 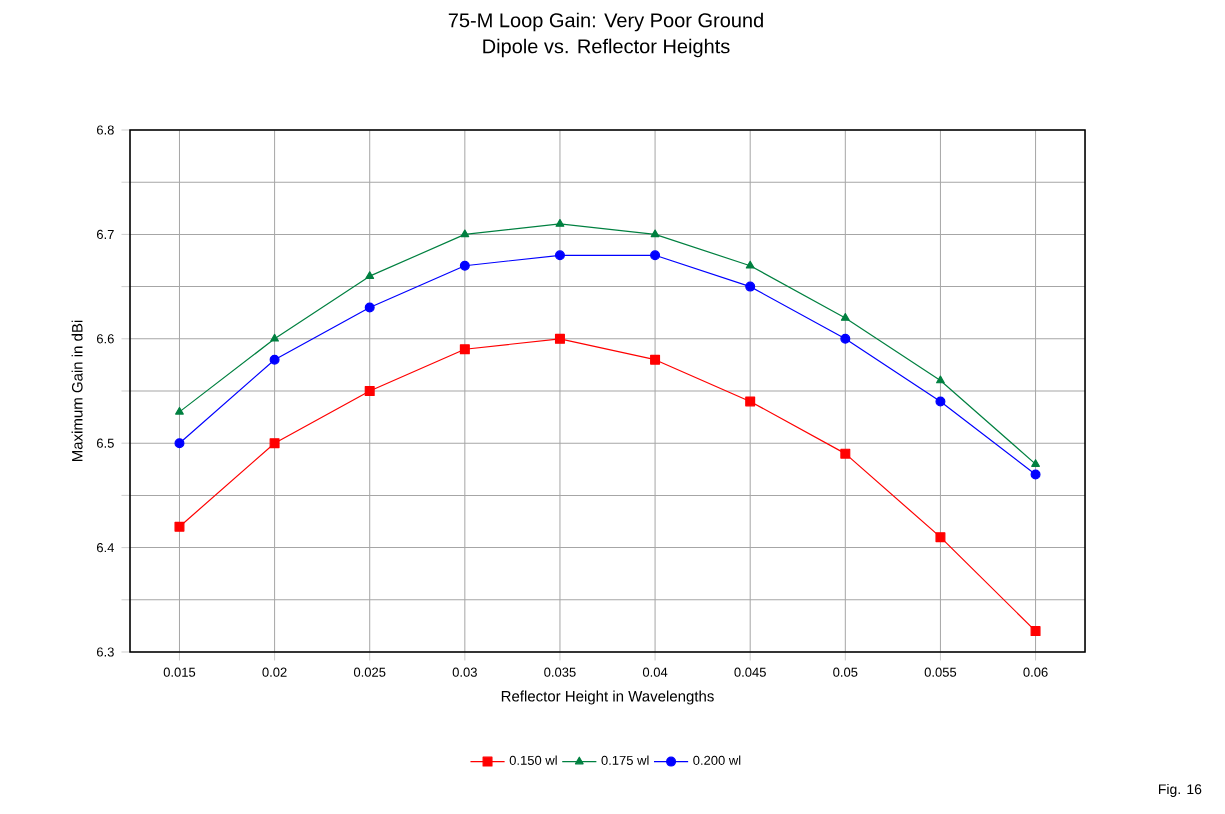 What do you see at coordinates (607, 697) in the screenshot?
I see `x-axis-title: Reflector Height in Wavelengths` at bounding box center [607, 697].